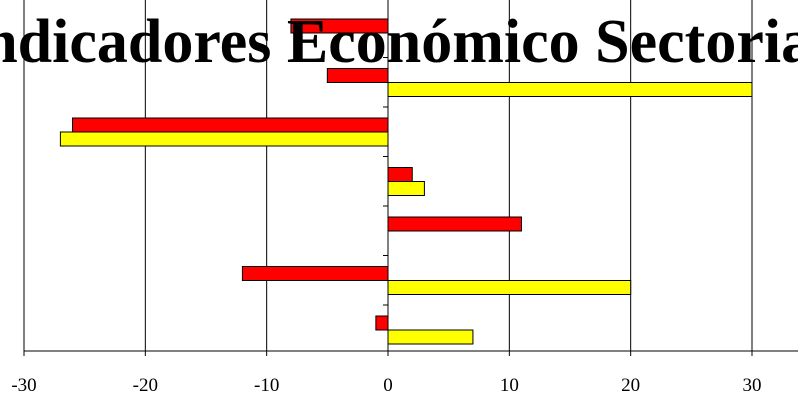 This screenshot has height=396, width=798. I want to click on tick-labels: -30 -20 -10 0 10 20 30, so click(386, 385).